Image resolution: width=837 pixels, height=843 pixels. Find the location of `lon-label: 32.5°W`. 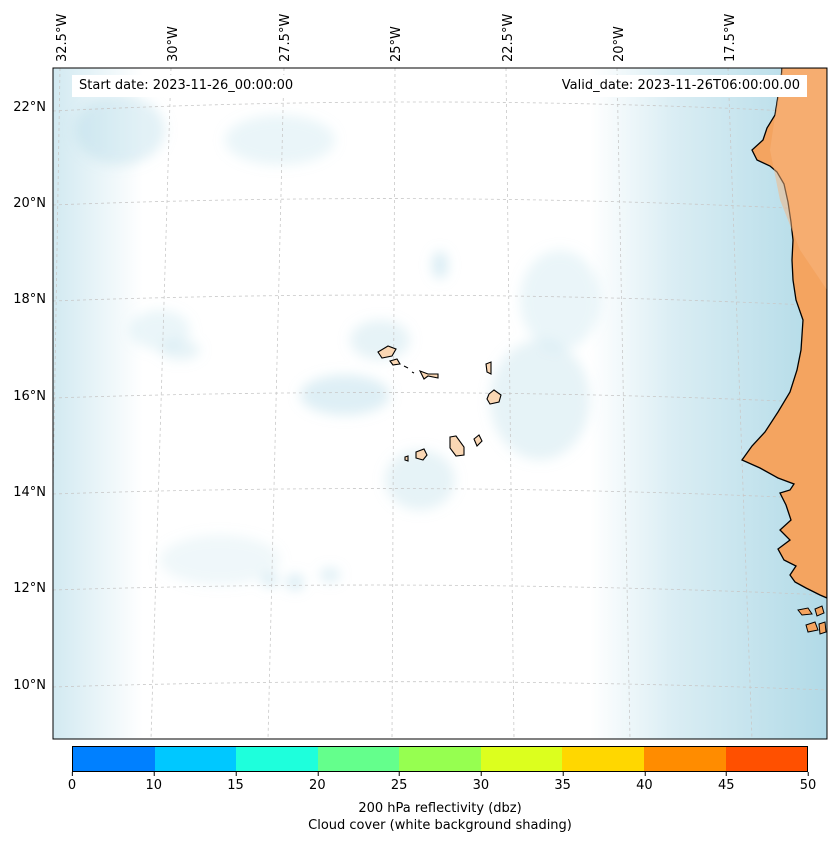

lon-label: 32.5°W is located at coordinates (62, 38).